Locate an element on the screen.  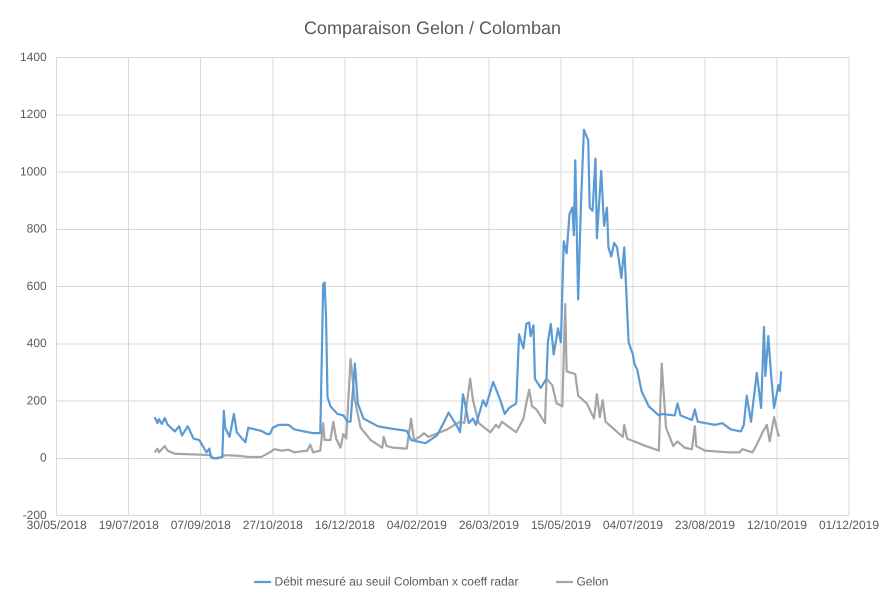
y-tick-label: 400 is located at coordinates (37, 343).